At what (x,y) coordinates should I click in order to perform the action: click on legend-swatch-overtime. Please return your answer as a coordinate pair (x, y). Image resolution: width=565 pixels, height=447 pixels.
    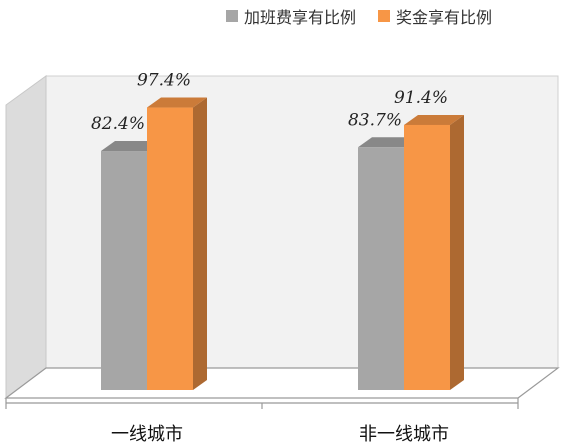
    Looking at the image, I should click on (232, 16).